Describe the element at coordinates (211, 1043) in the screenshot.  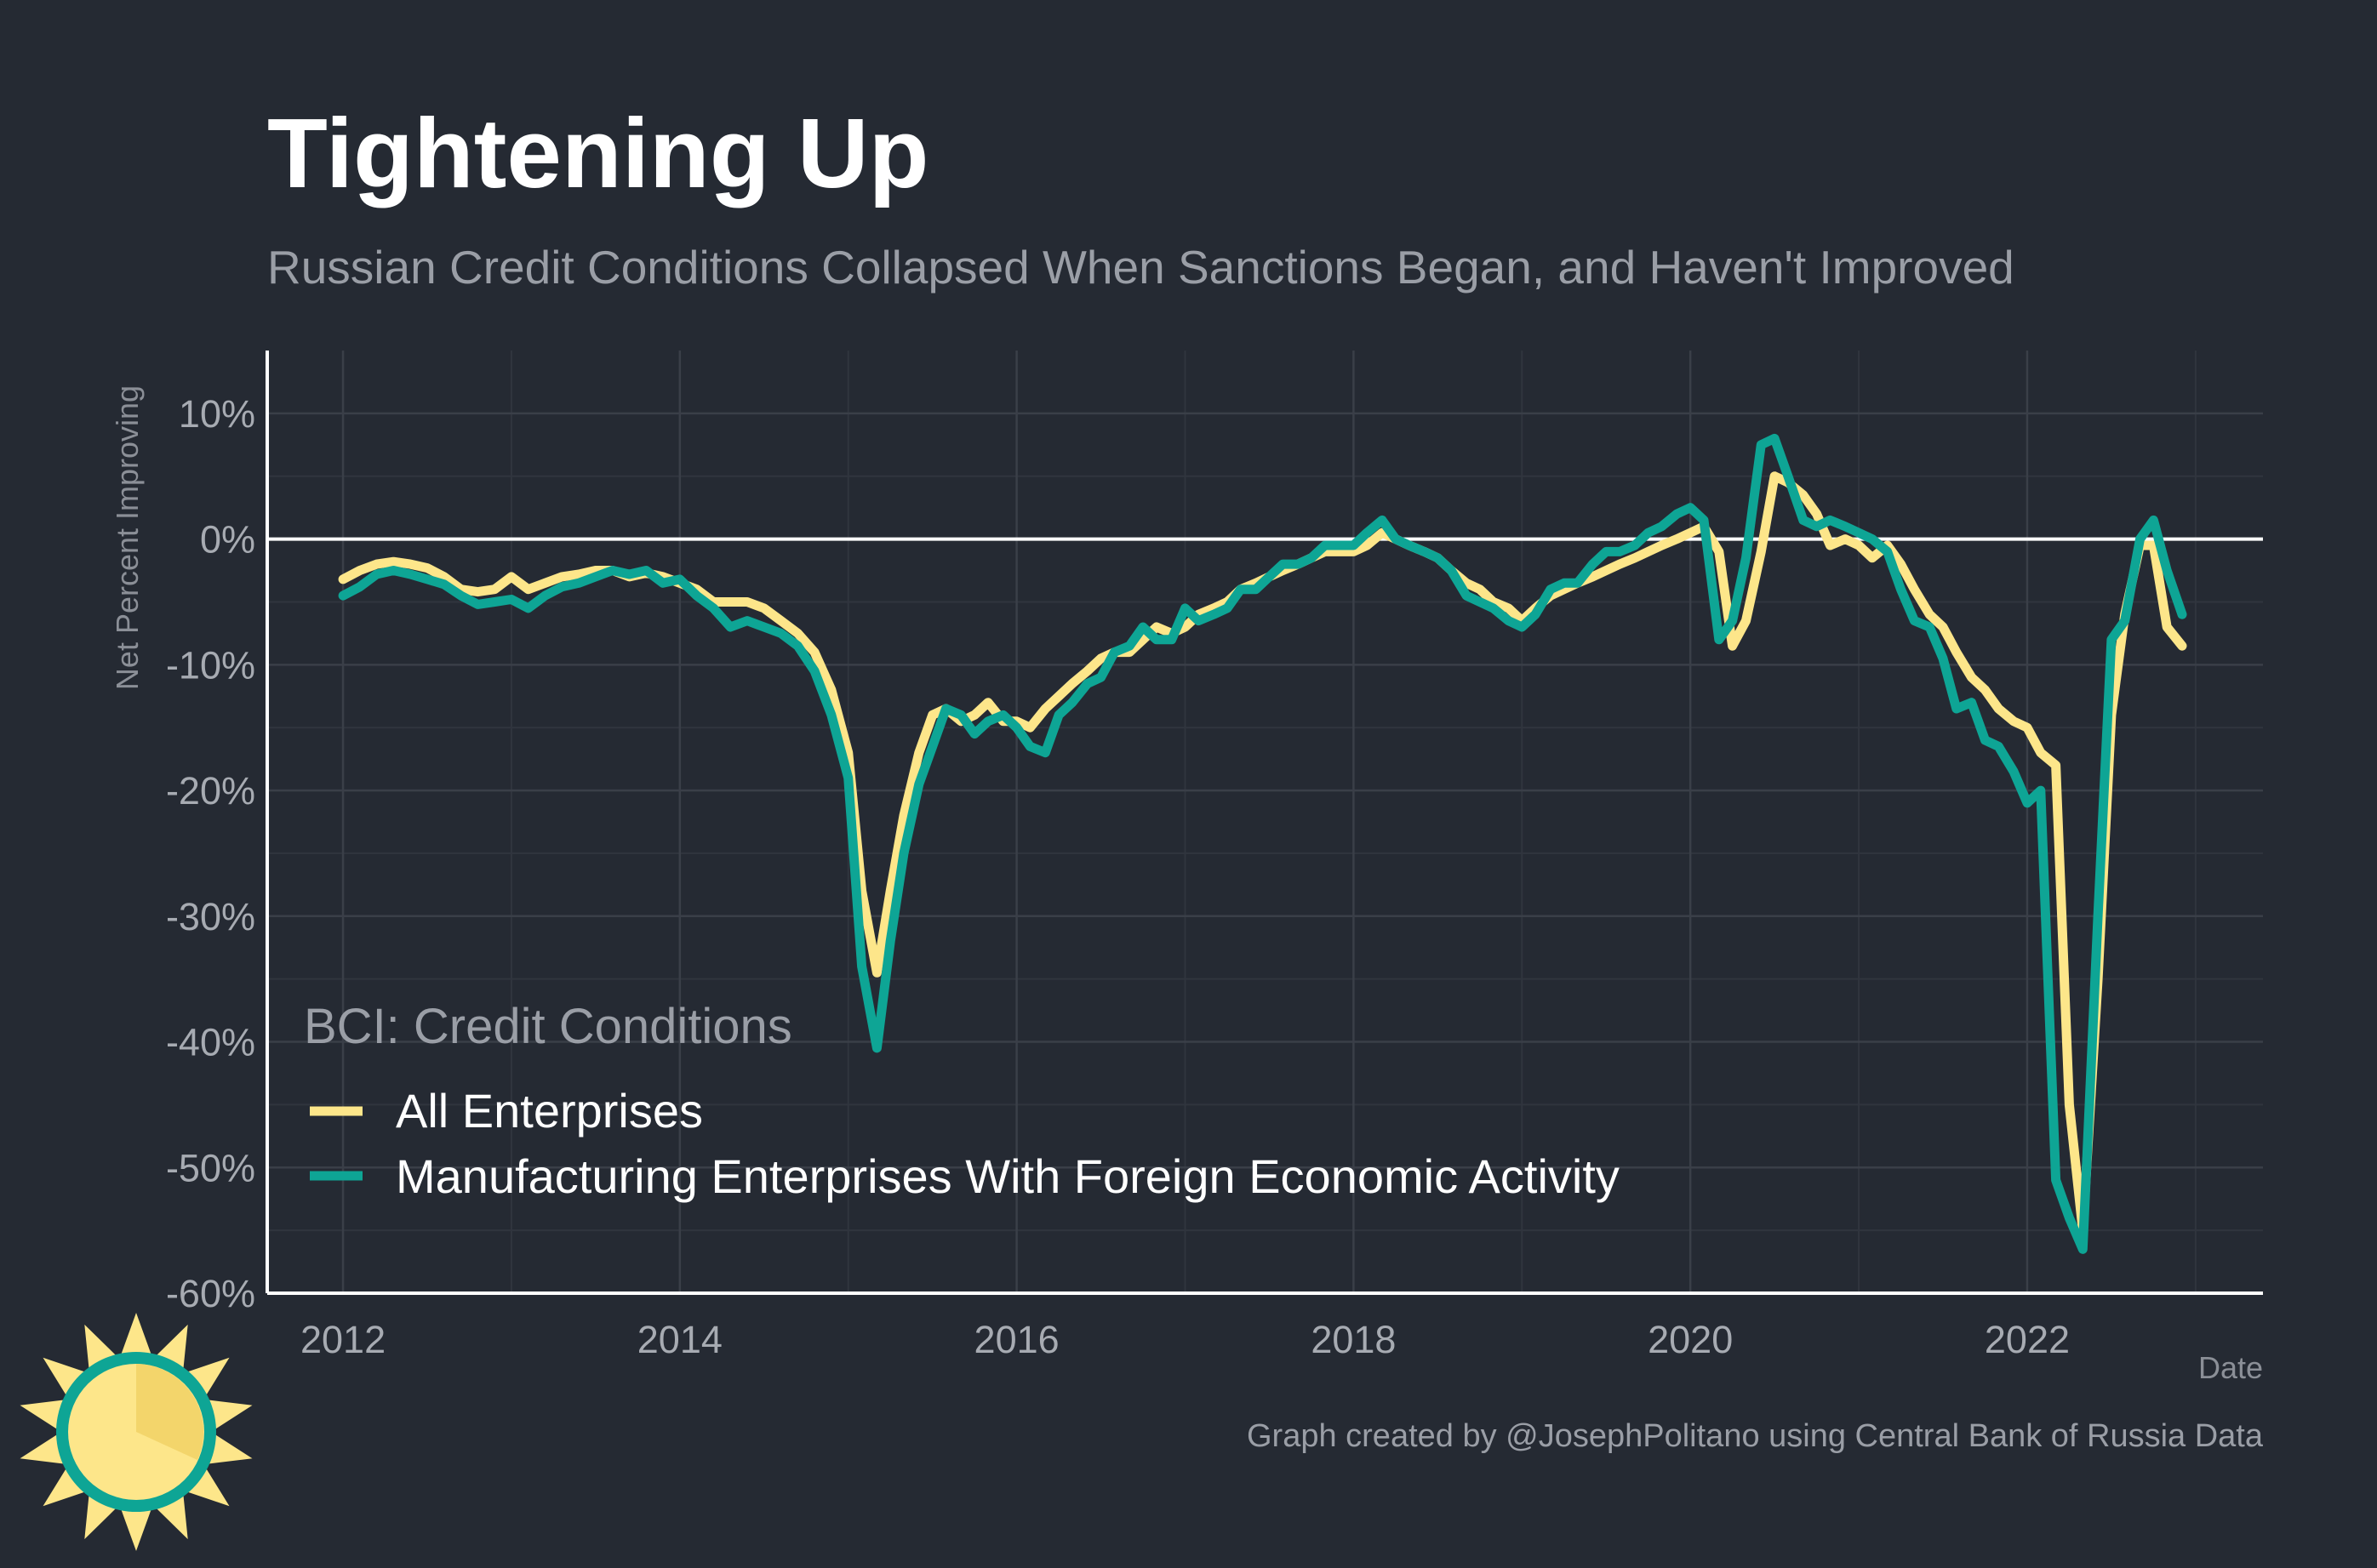
I see `y-tick-label: -40%` at that location.